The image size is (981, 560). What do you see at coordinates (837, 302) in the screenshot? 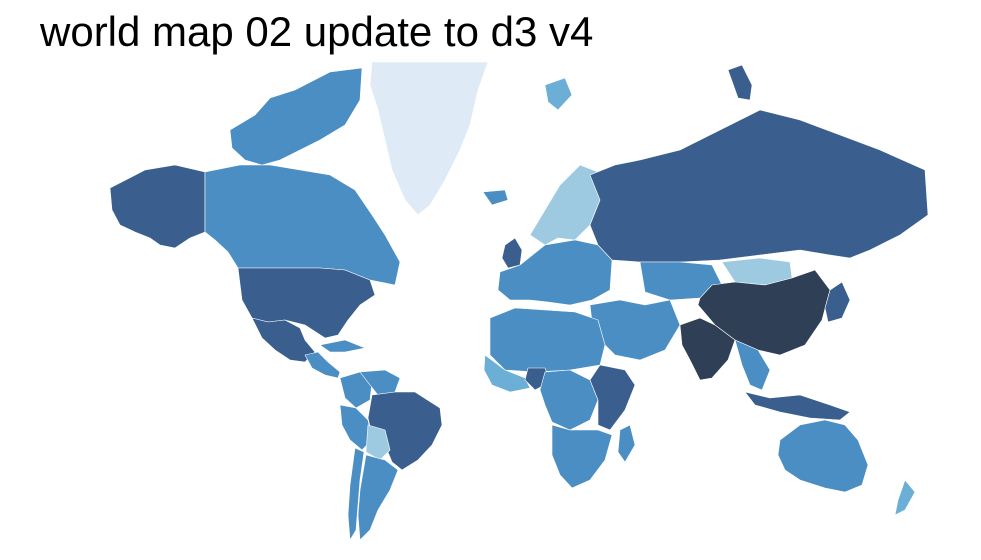
I see `region-japan` at bounding box center [837, 302].